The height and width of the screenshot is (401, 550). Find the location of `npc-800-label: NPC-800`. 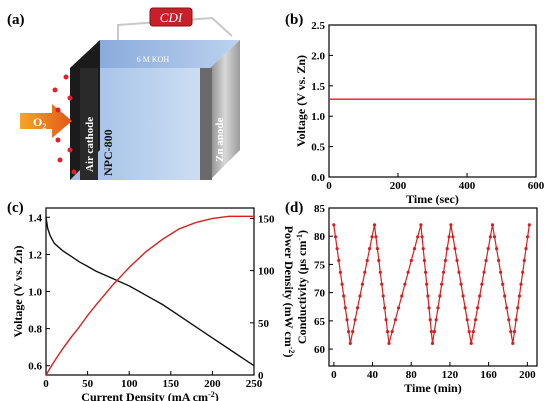

npc-800-label: NPC-800 is located at coordinates (108, 152).